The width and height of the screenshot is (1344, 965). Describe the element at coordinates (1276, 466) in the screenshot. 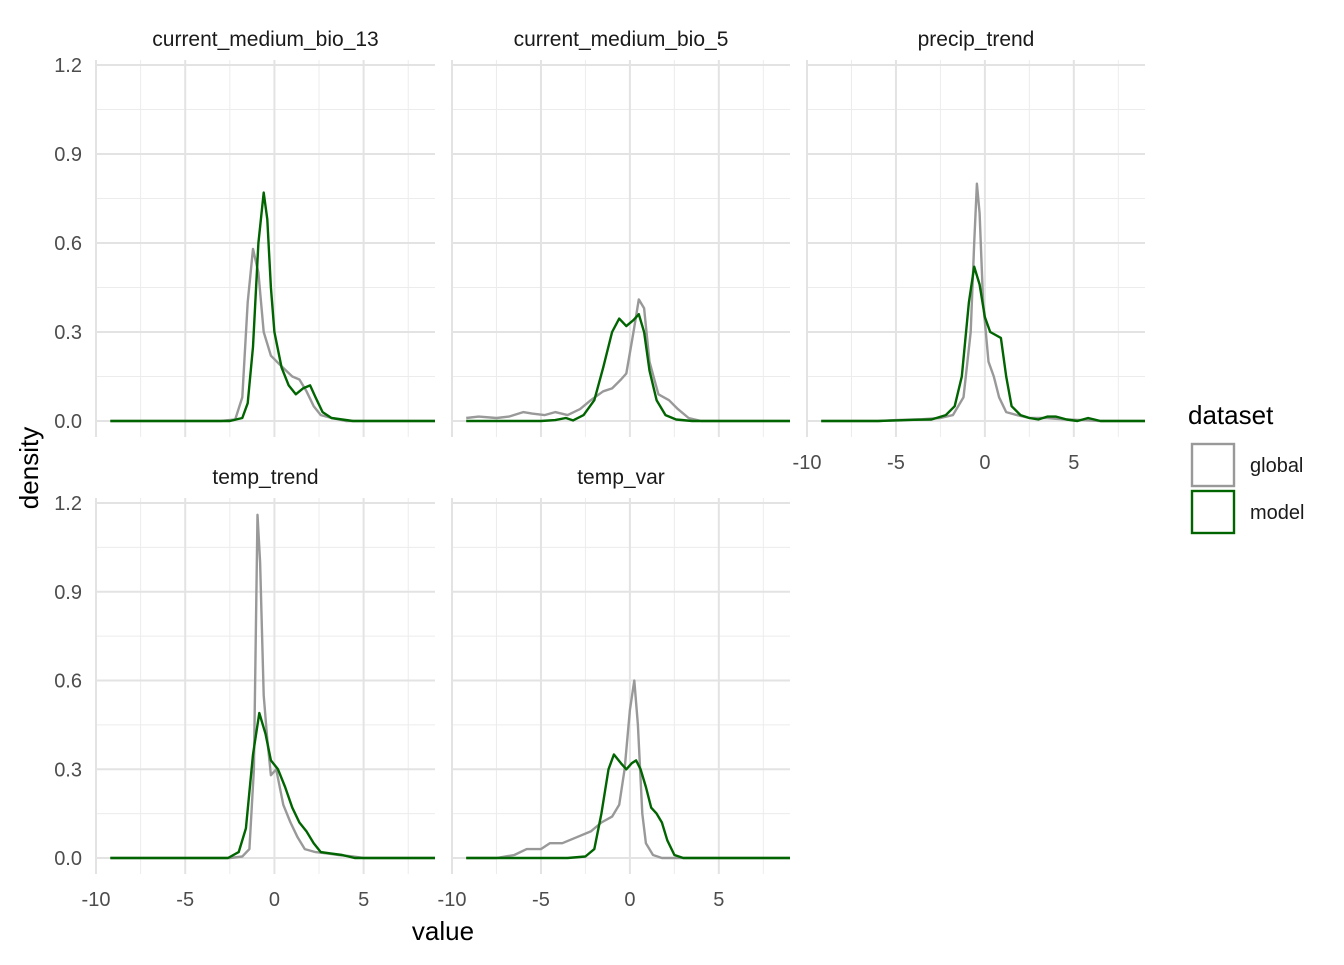

I see `legend-label-global: global` at that location.